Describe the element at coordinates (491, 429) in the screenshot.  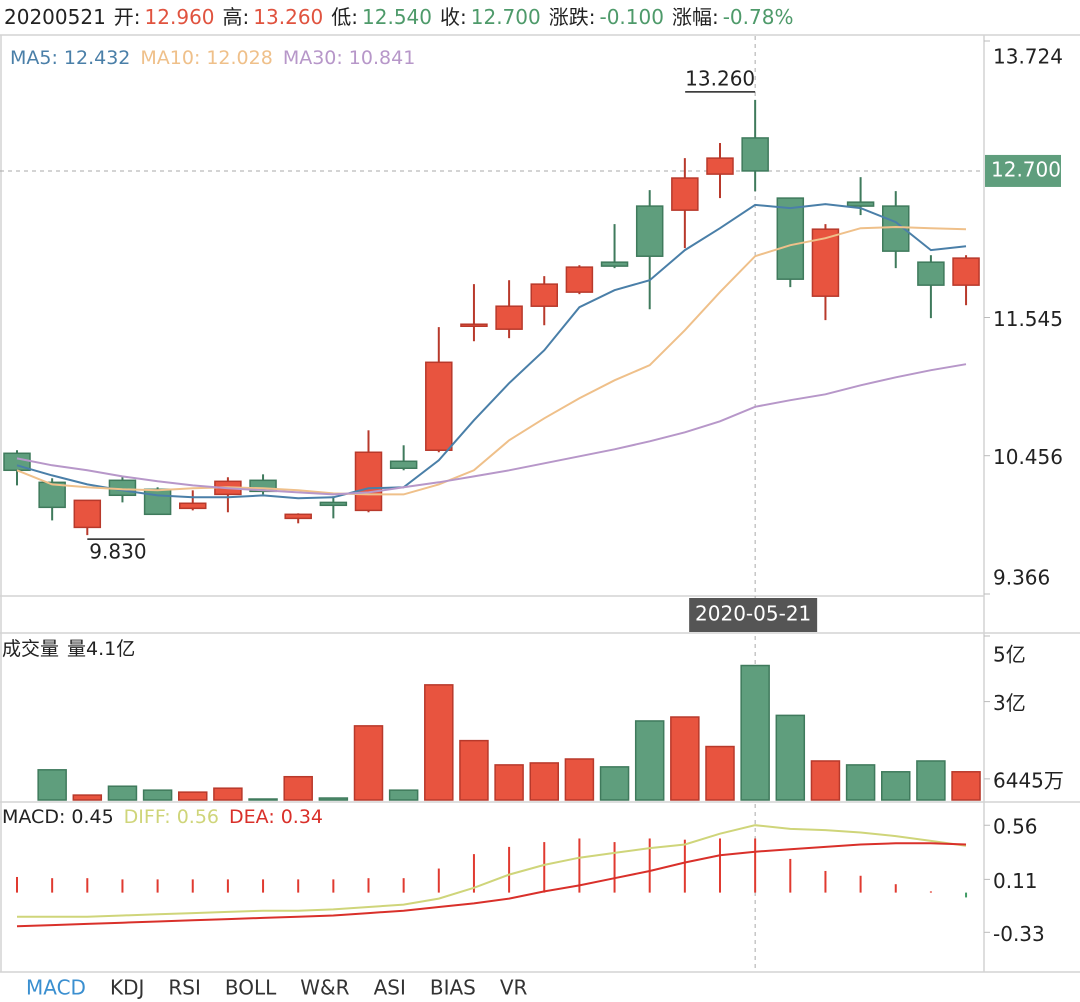
I see `ma-line` at that location.